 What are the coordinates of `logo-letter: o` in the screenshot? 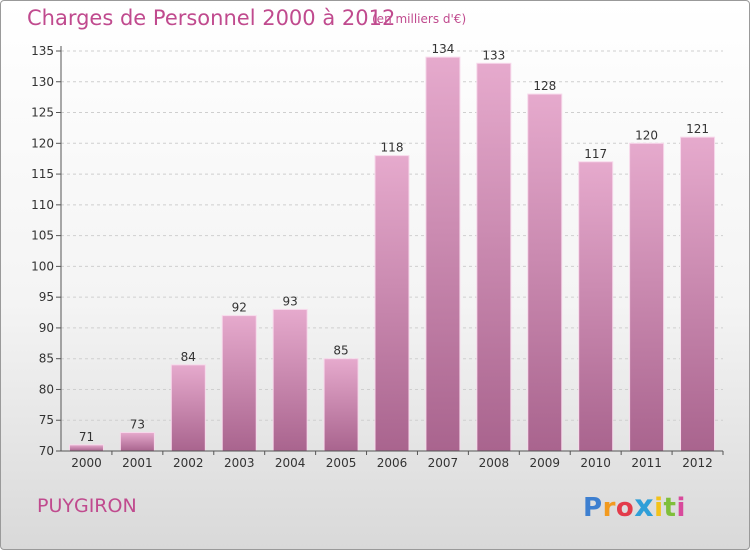 It's located at (625, 508).